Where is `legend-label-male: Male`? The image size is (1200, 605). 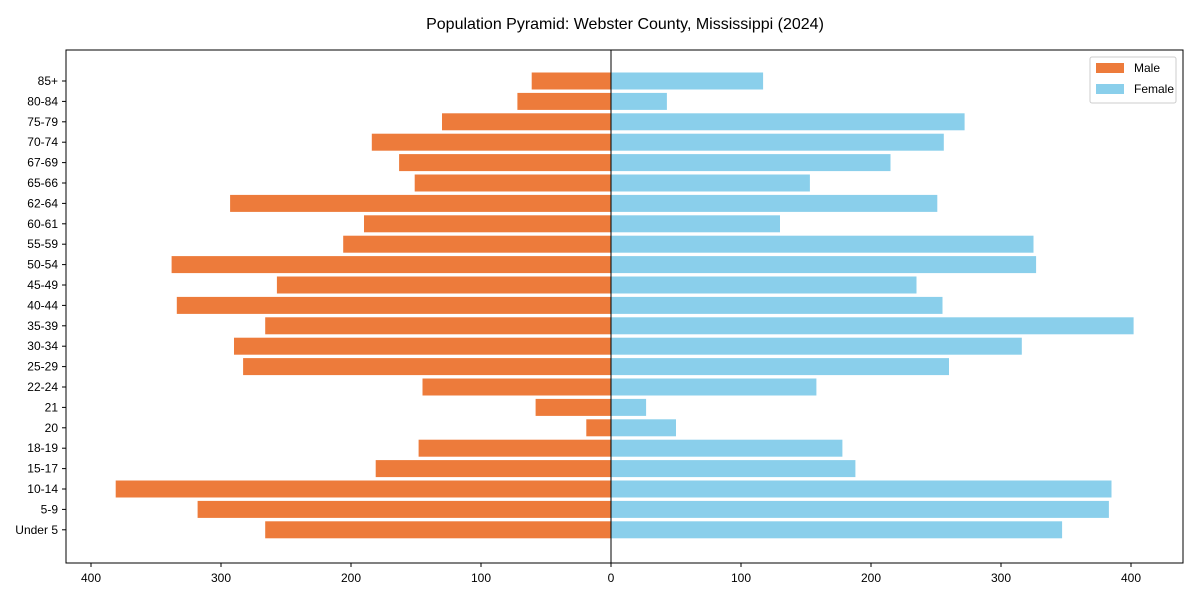 legend-label-male: Male is located at coordinates (1147, 68).